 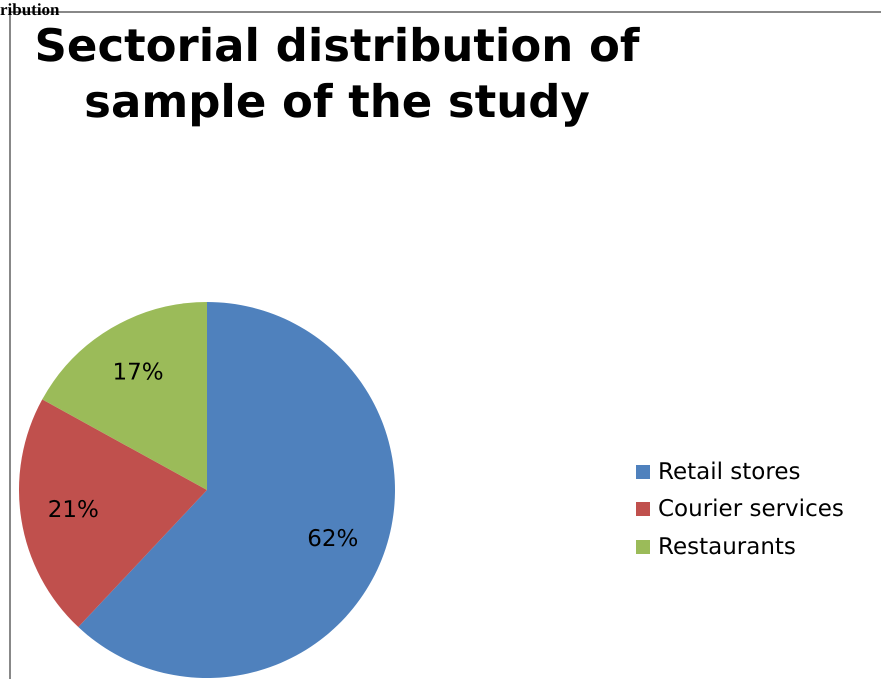 What do you see at coordinates (337, 74) in the screenshot?
I see `chart-title: Sectorial distribution of sample of the study` at bounding box center [337, 74].